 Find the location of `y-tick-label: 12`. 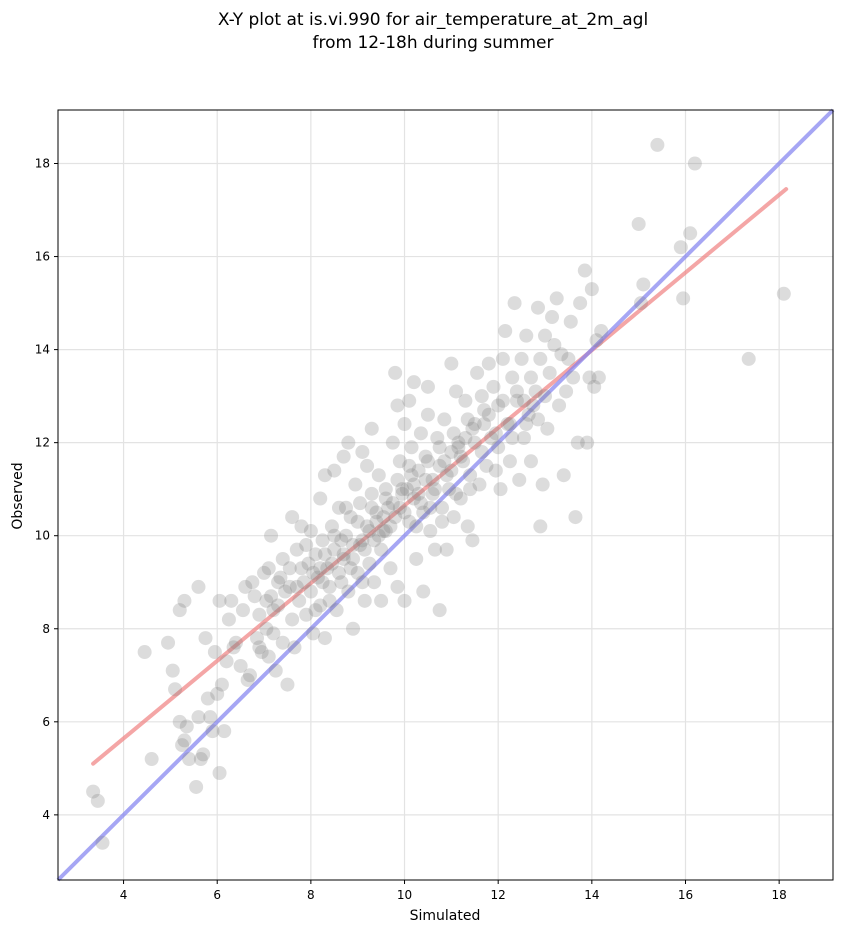

y-tick-label: 12 is located at coordinates (42, 443).